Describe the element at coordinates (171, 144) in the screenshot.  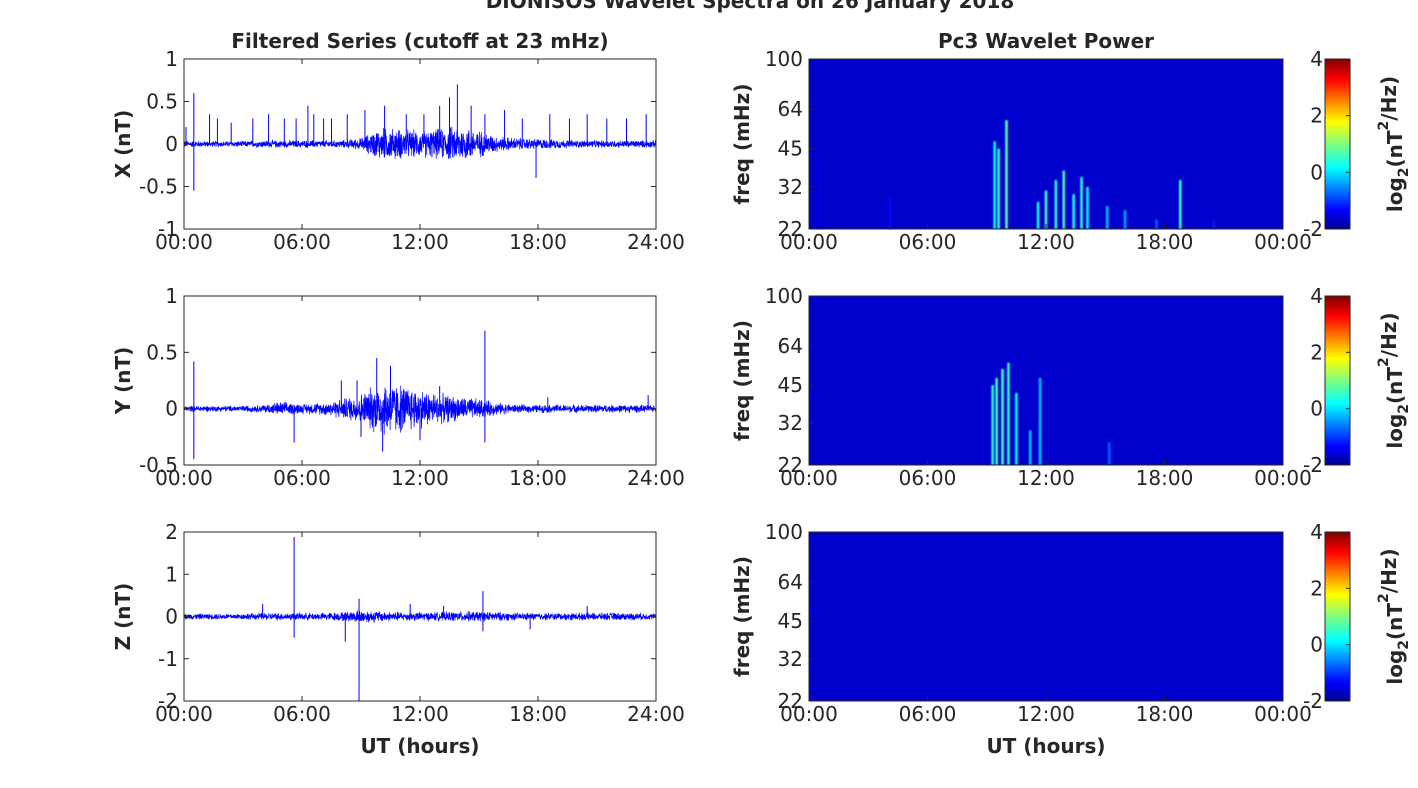
I see `y-tick-label: 0` at that location.